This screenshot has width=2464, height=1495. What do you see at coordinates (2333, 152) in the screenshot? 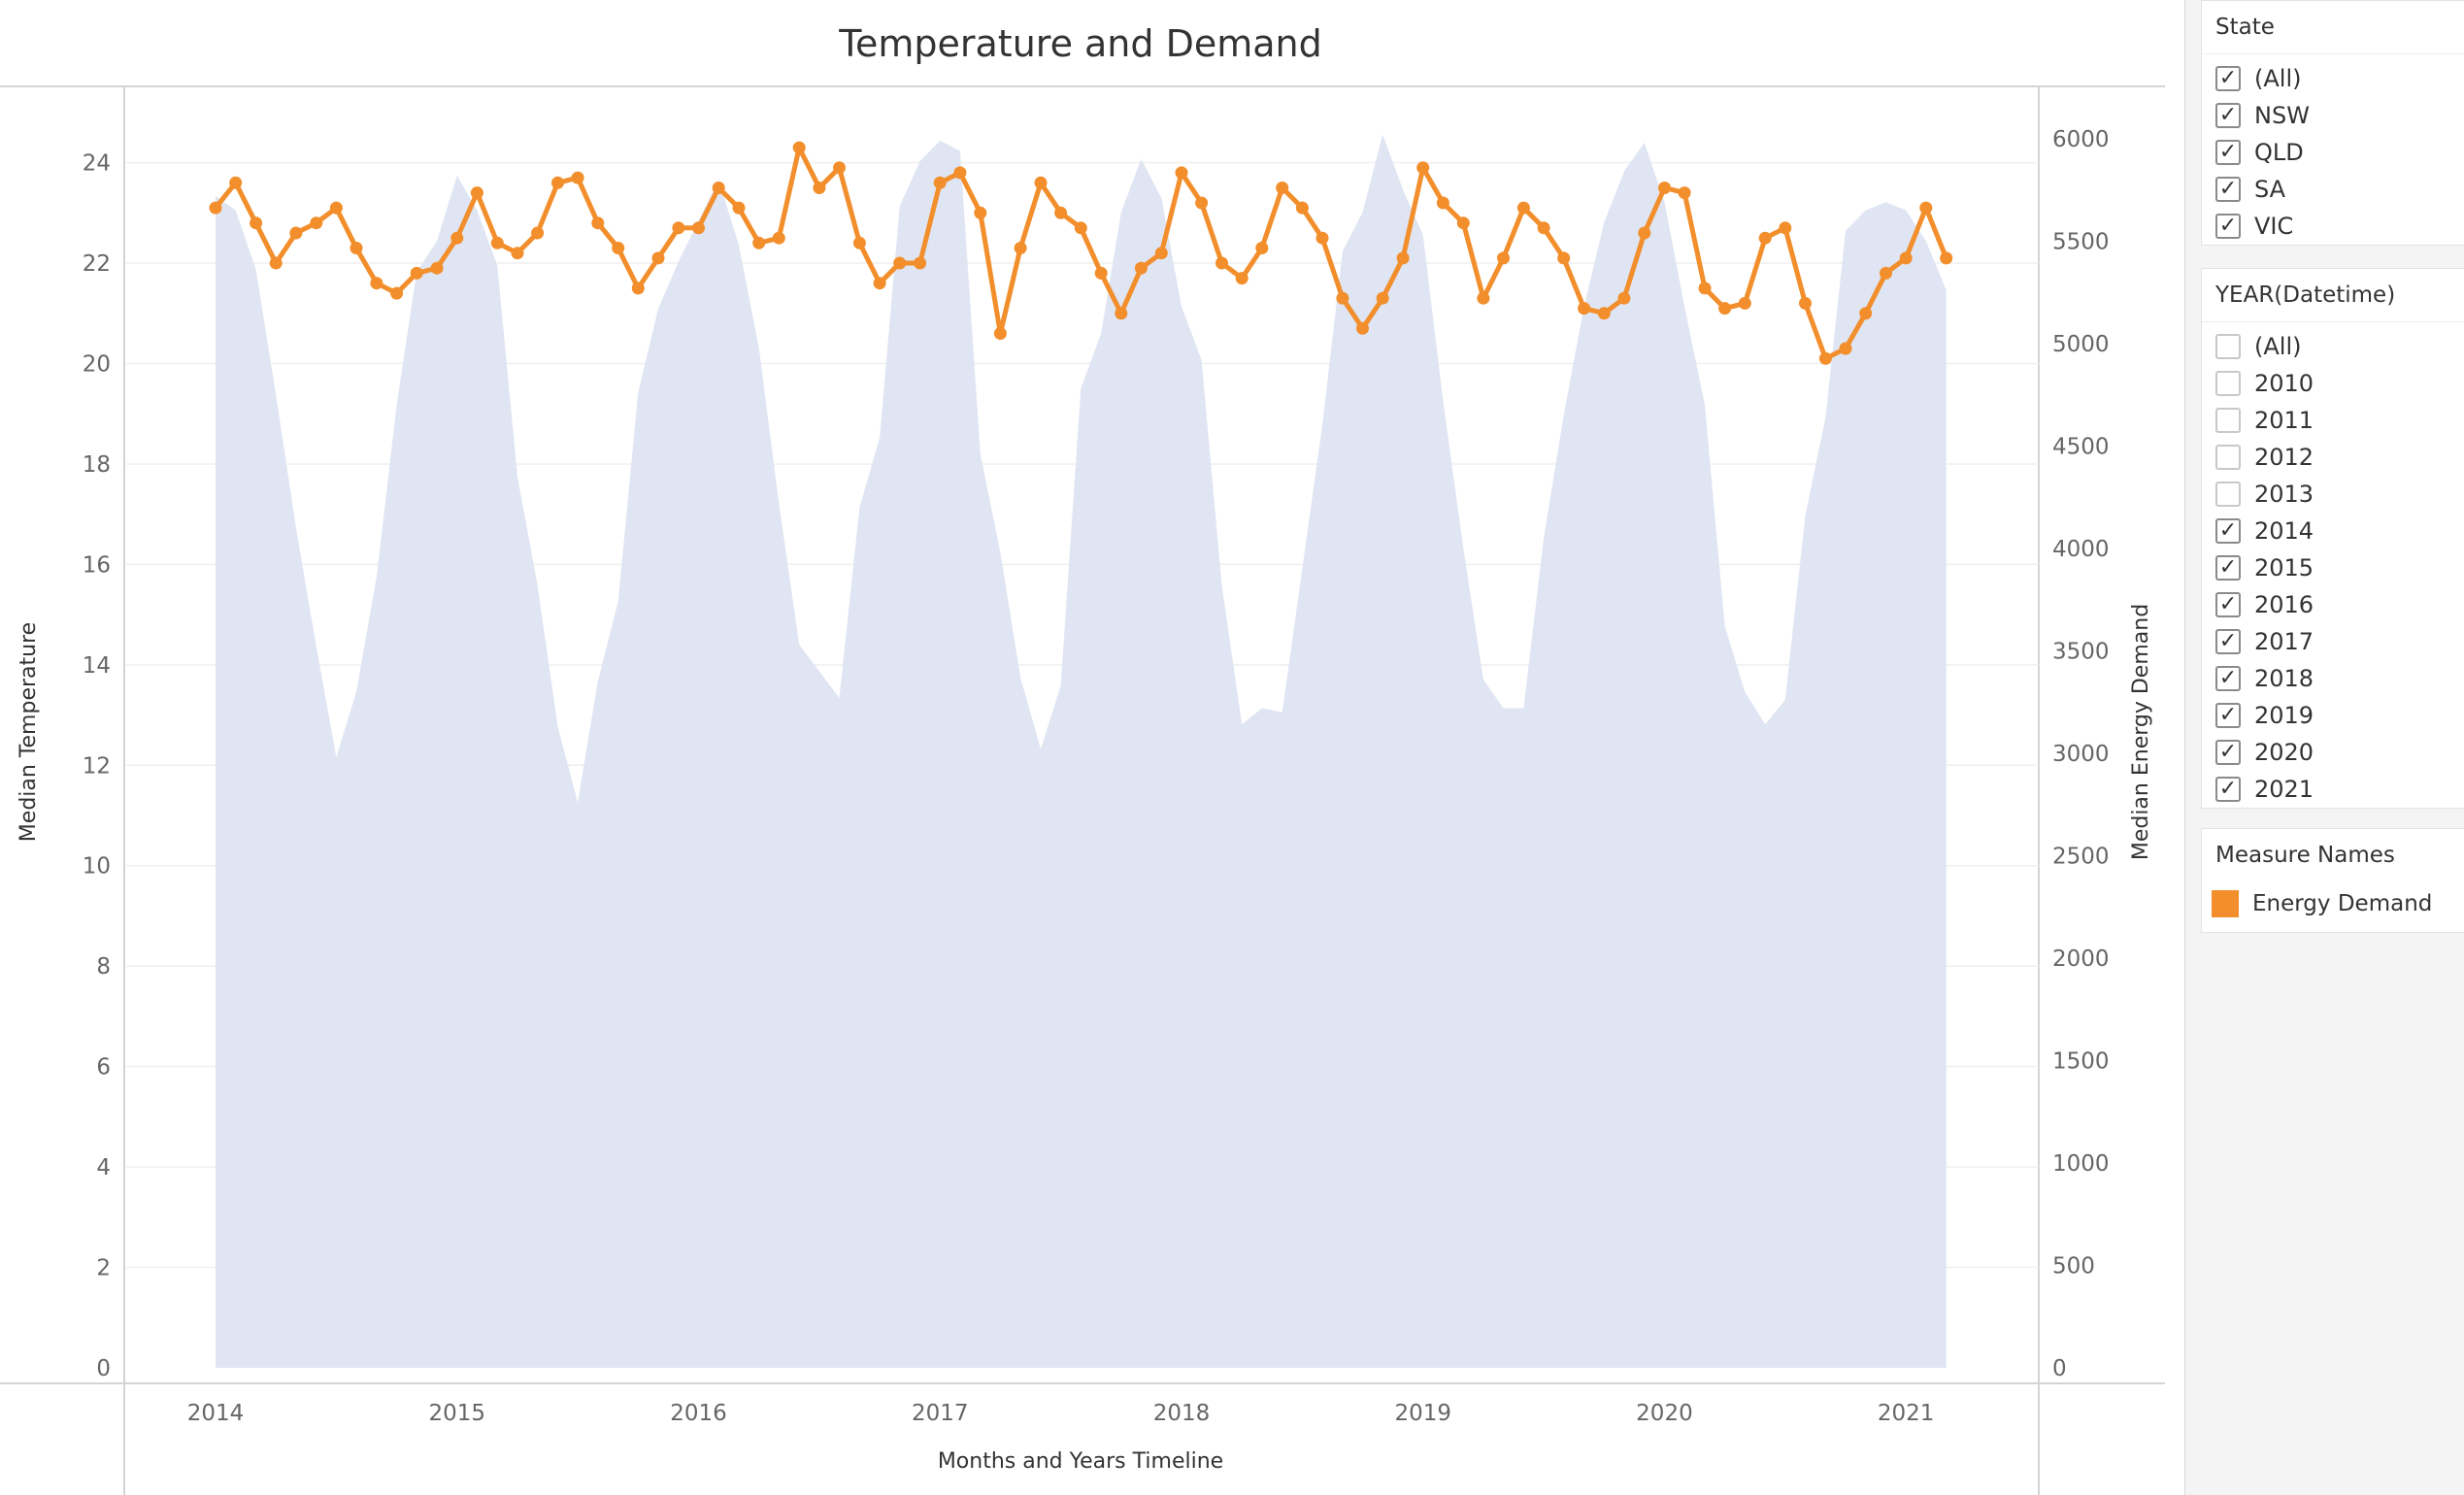
I see `filter-option: ✓ QLD` at bounding box center [2333, 152].